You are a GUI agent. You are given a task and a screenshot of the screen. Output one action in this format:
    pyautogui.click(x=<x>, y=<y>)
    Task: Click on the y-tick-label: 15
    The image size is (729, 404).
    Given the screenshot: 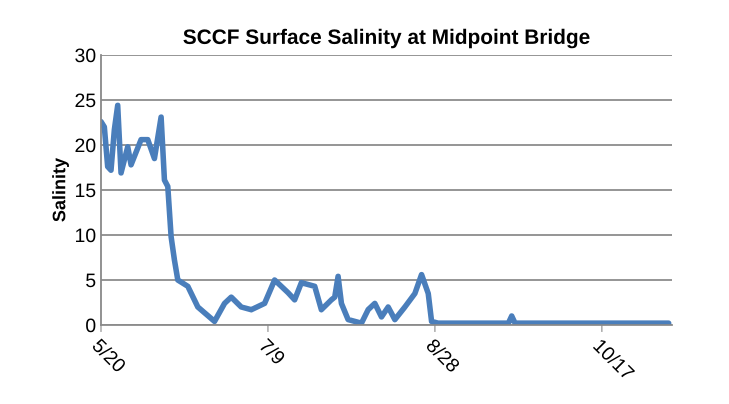 What is the action you would take?
    pyautogui.click(x=86, y=191)
    